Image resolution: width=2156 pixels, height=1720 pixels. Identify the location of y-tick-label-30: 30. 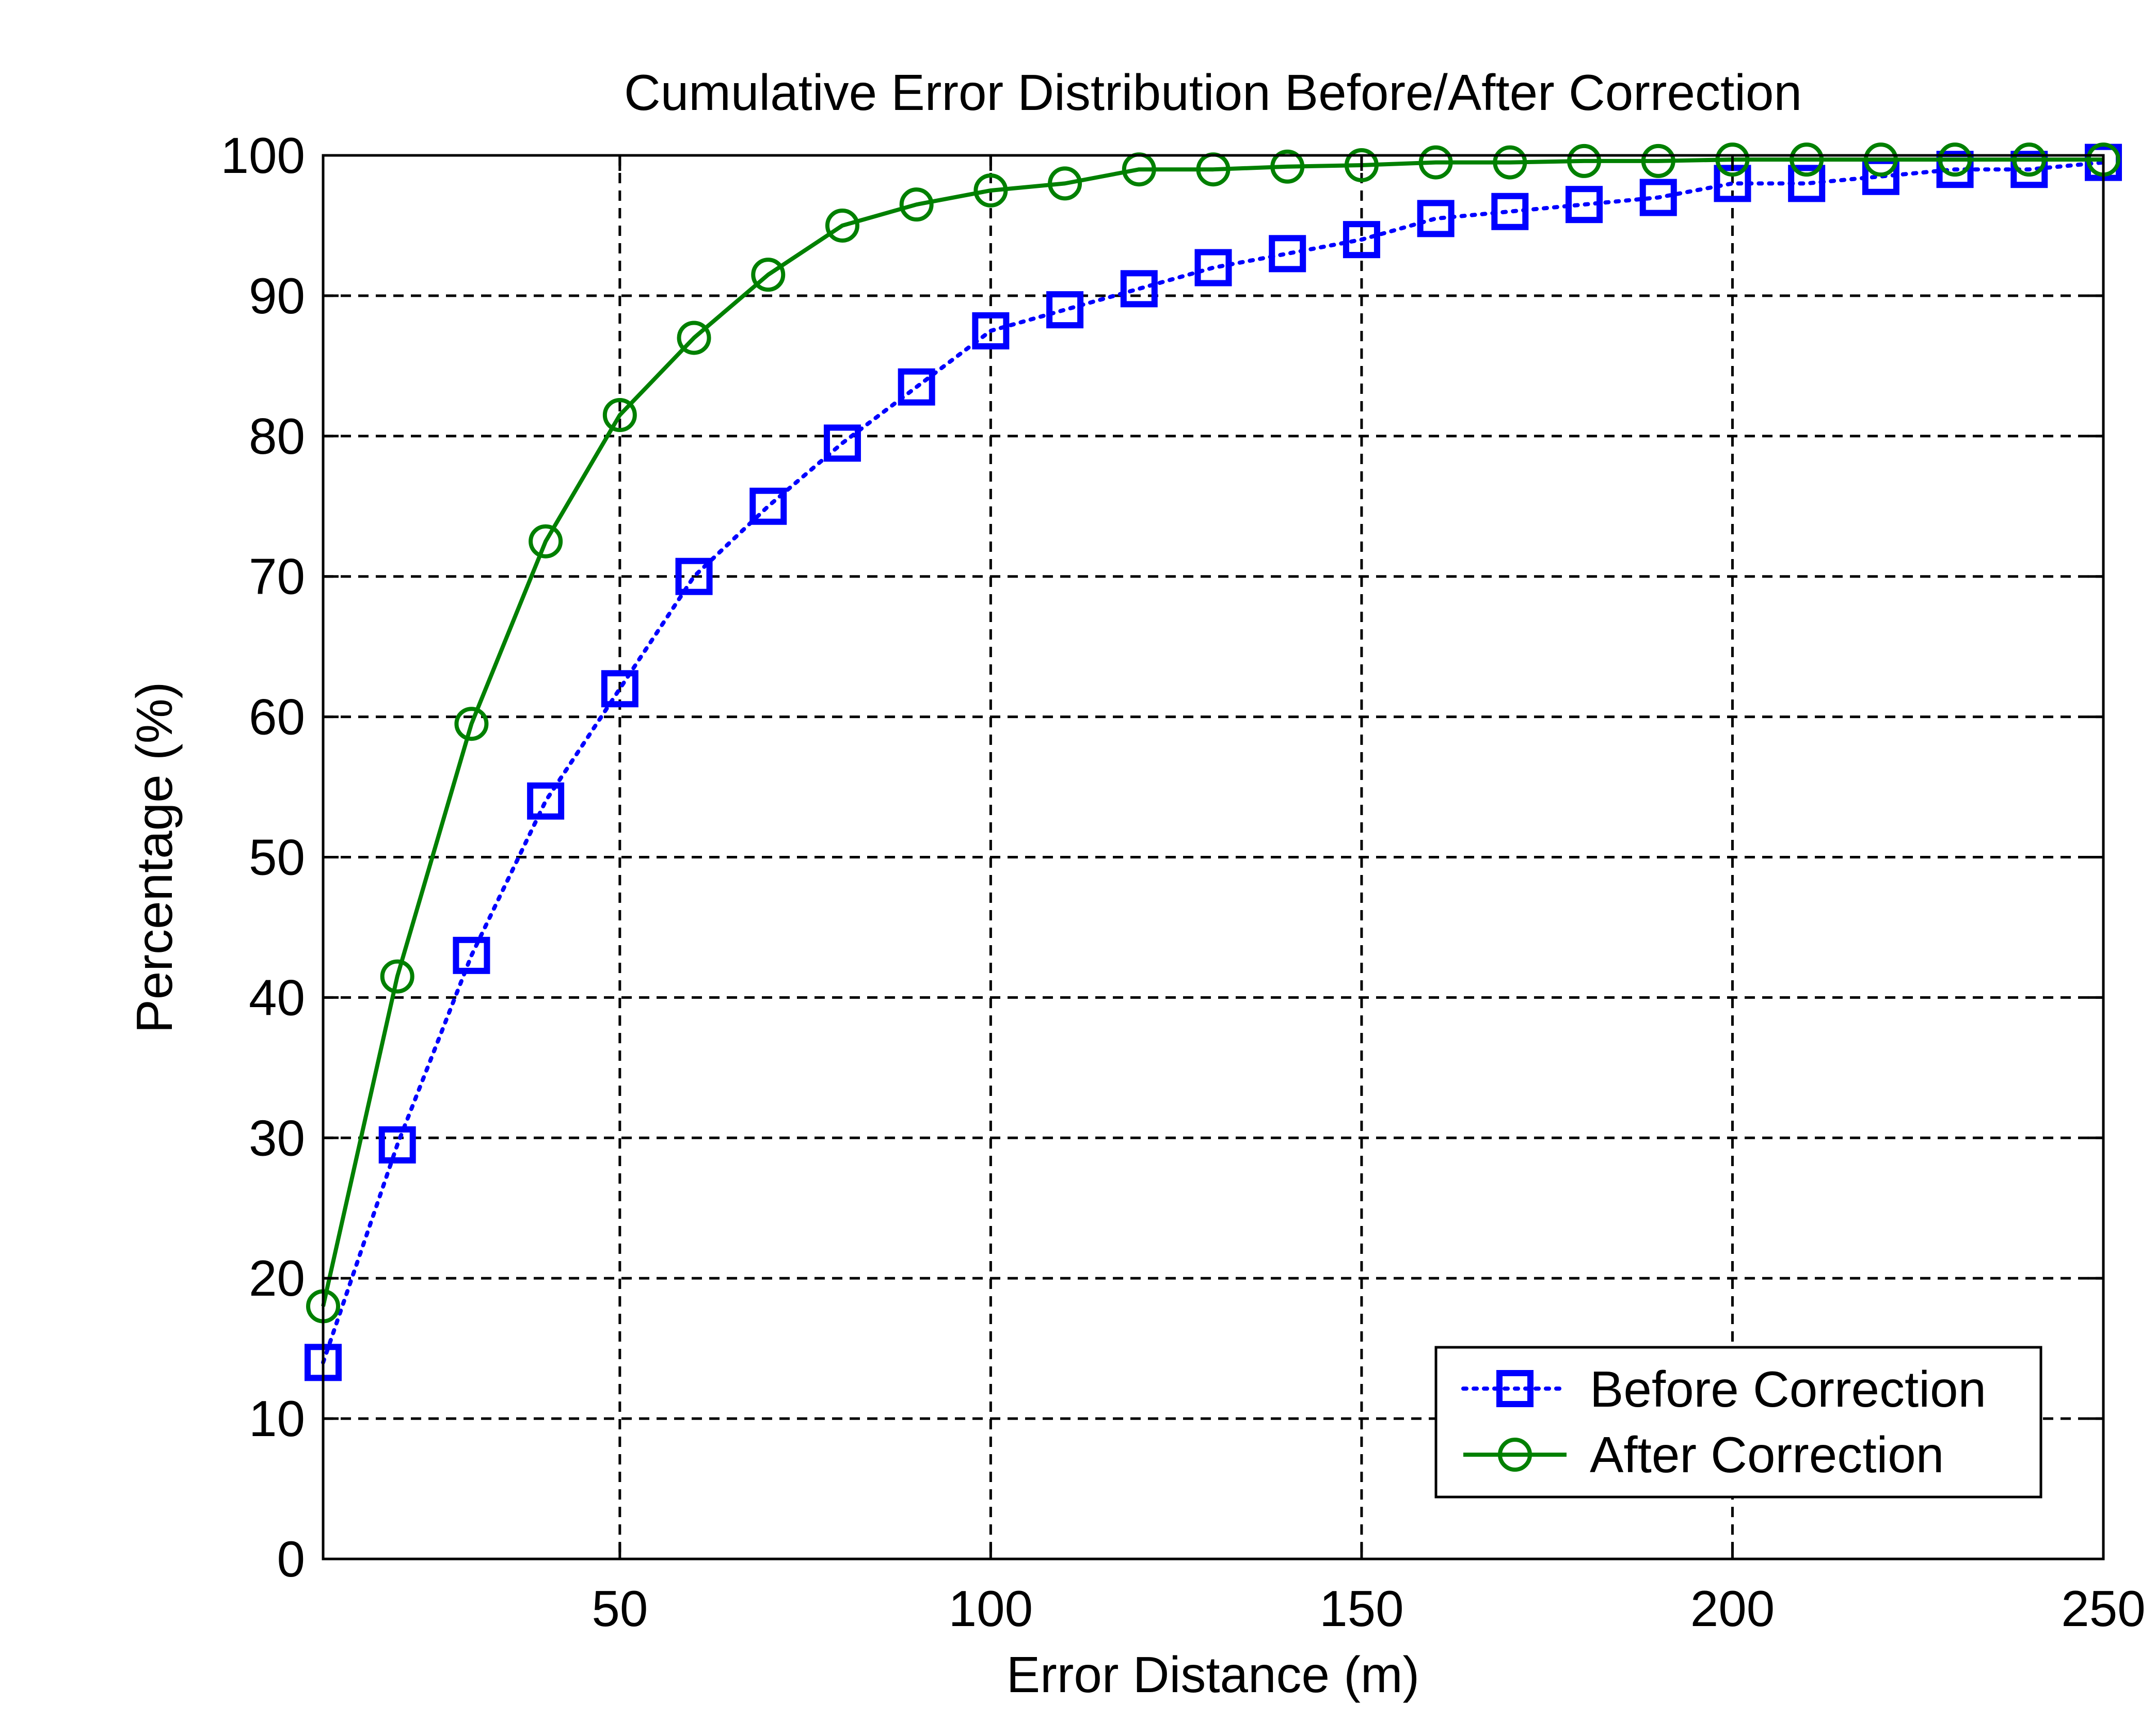
(277, 1137).